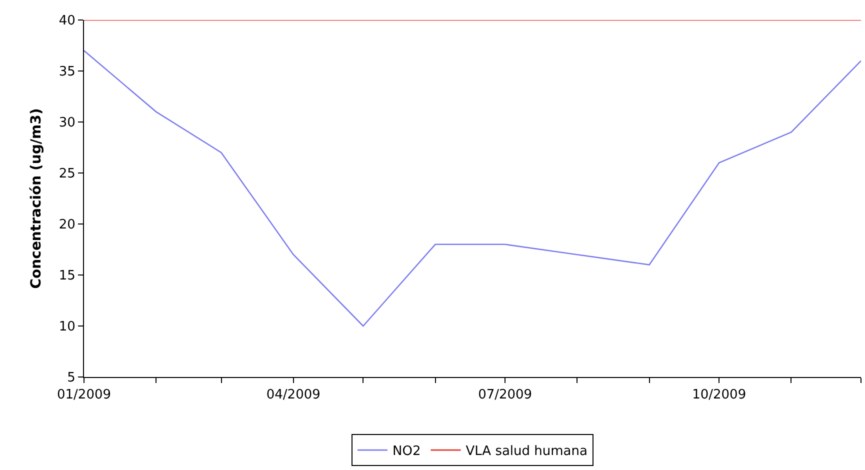 This screenshot has width=865, height=470. Describe the element at coordinates (84, 395) in the screenshot. I see `x-tick-label: 01/2009` at that location.